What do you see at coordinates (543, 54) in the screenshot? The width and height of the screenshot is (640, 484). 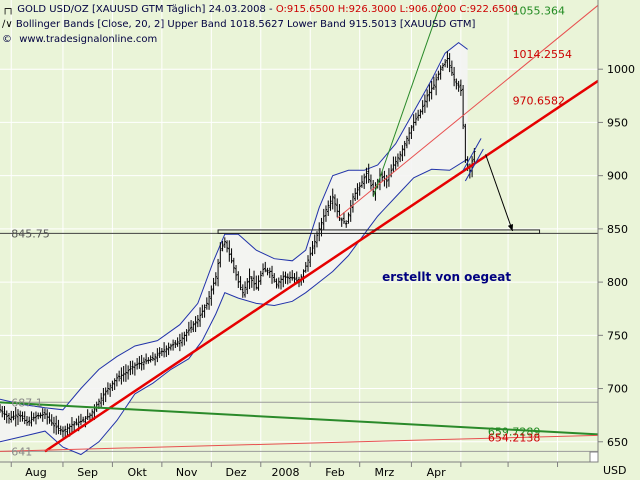 I see `value-label: 1014.2554` at bounding box center [543, 54].